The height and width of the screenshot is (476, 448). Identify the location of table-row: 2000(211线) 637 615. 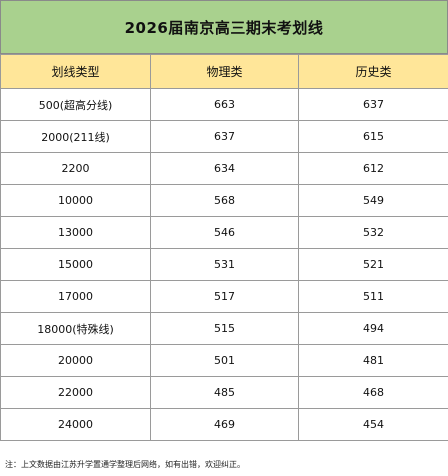
(224, 136).